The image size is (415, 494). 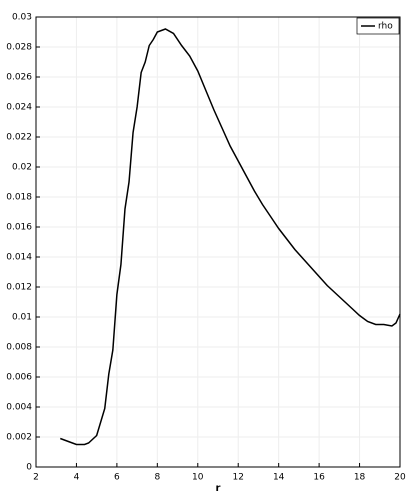 I want to click on x-tick-label: 12, so click(x=237, y=478).